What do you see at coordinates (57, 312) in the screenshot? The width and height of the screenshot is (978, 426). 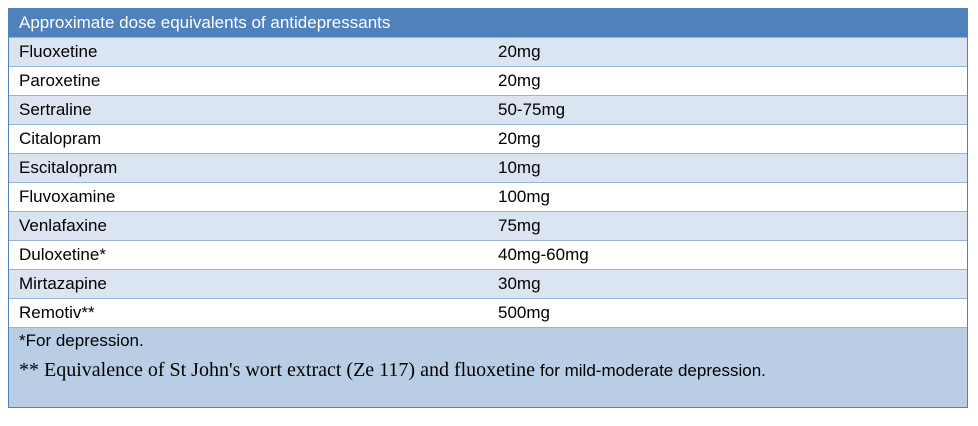 I see `drug-name: Remotiv**` at bounding box center [57, 312].